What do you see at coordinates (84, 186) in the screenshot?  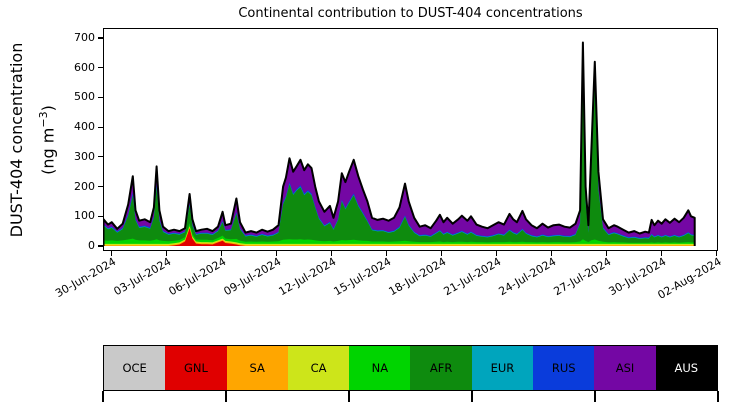 I see `y-axis-tick-label: 200` at bounding box center [84, 186].